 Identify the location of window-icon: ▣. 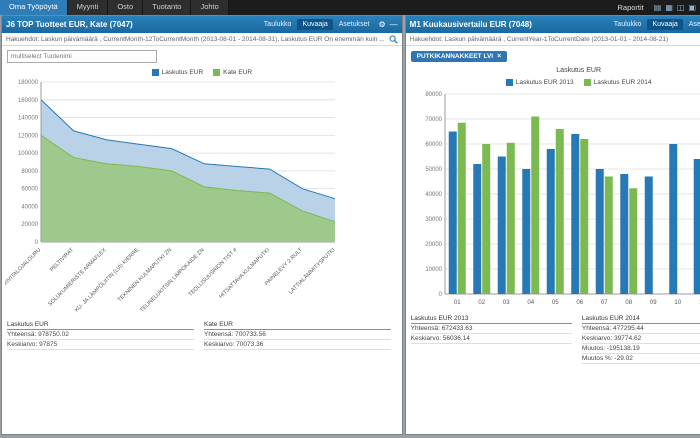
(692, 7).